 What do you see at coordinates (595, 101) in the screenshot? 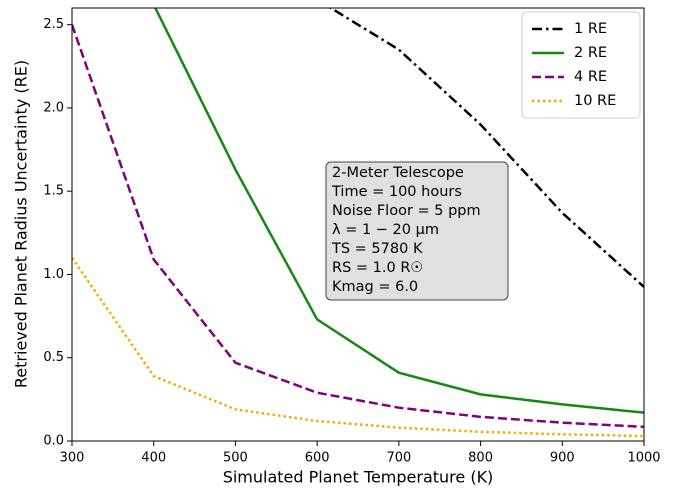
I see `legend-label: 10 RE` at bounding box center [595, 101].